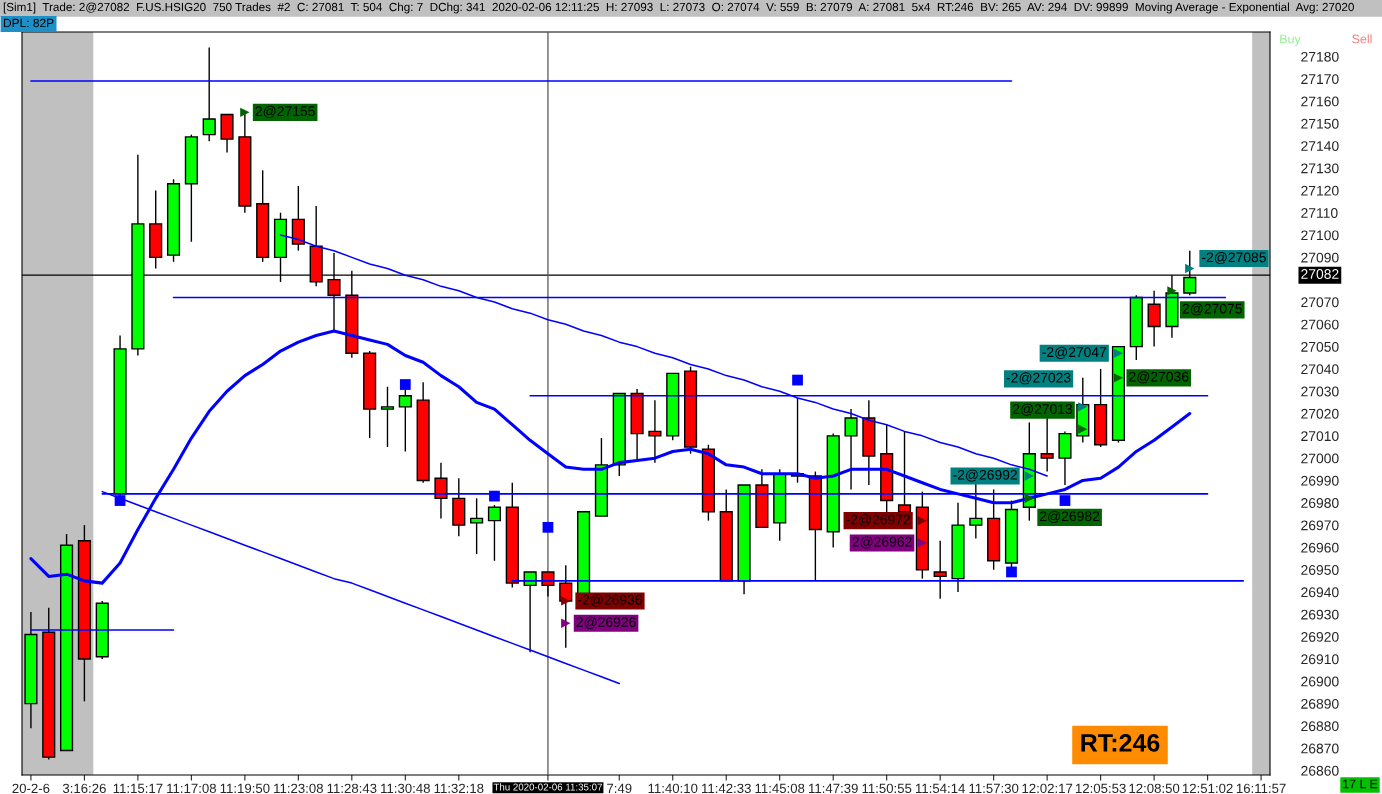 The image size is (1382, 794). What do you see at coordinates (833, 788) in the screenshot?
I see `x-tick-label: 11:47:39` at bounding box center [833, 788].